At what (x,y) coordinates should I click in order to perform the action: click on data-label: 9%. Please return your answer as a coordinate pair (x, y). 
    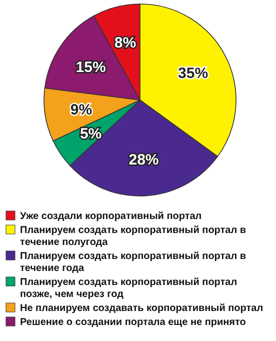
    Looking at the image, I should click on (81, 110).